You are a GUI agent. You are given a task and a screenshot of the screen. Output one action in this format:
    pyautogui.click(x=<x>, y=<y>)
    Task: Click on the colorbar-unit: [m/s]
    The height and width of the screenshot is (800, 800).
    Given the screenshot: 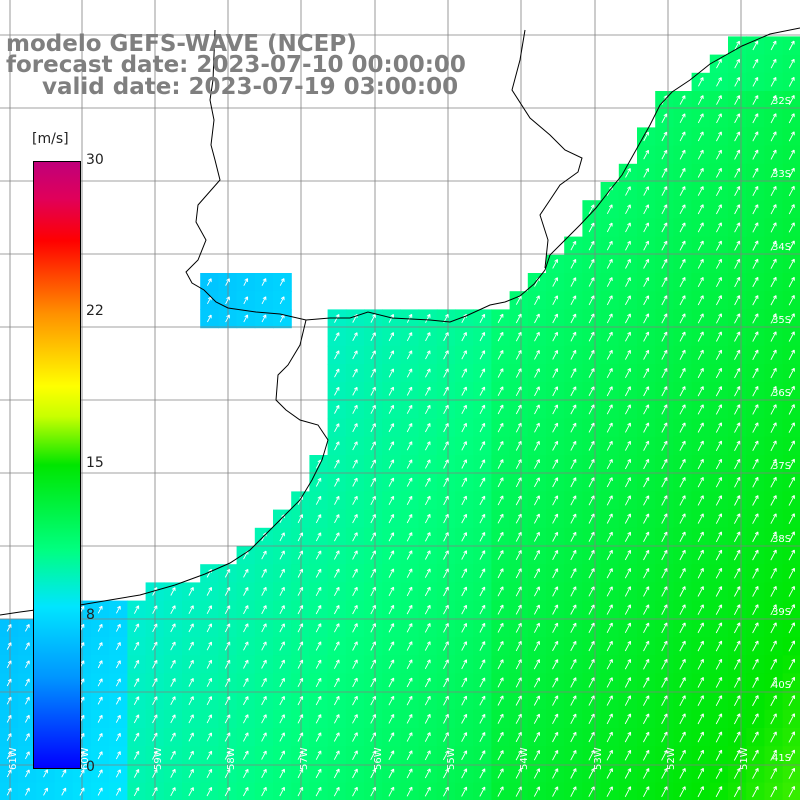 What is the action you would take?
    pyautogui.click(x=50, y=139)
    